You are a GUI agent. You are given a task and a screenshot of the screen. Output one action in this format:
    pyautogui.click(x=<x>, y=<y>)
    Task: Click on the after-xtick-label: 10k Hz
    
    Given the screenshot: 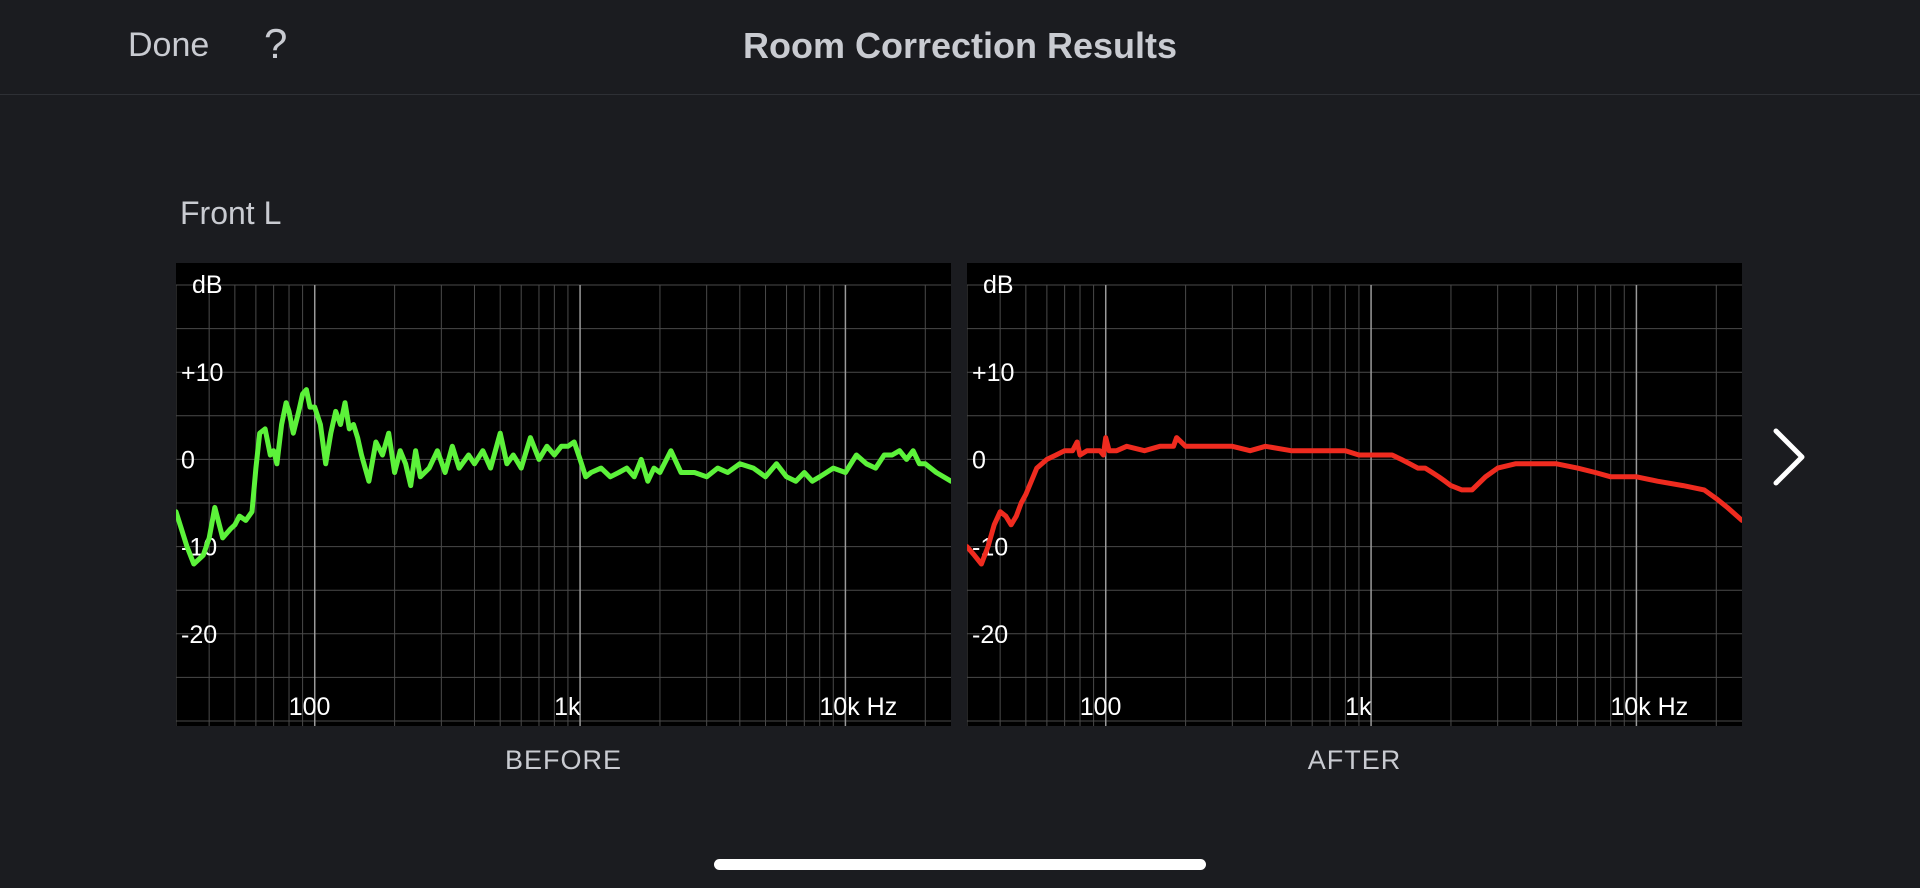 What is the action you would take?
    pyautogui.click(x=1649, y=707)
    